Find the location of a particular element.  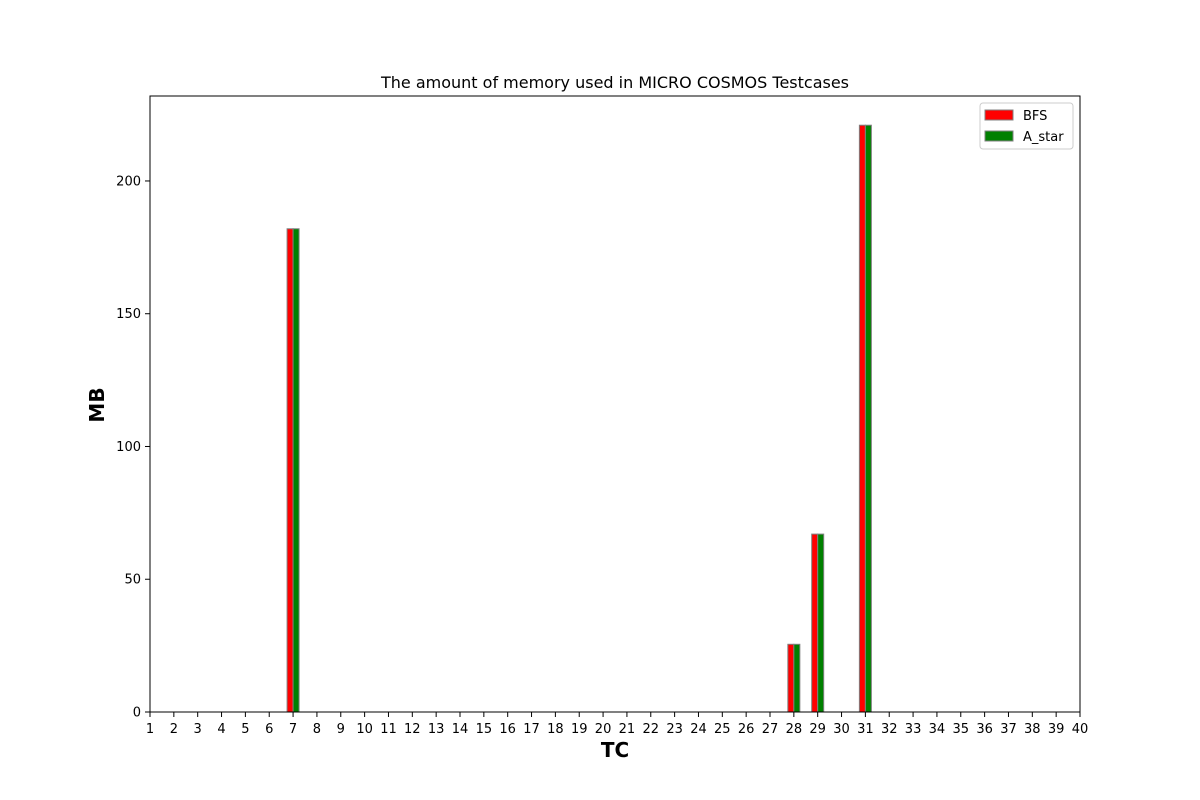

y-tick-label: 150 is located at coordinates (128, 314).